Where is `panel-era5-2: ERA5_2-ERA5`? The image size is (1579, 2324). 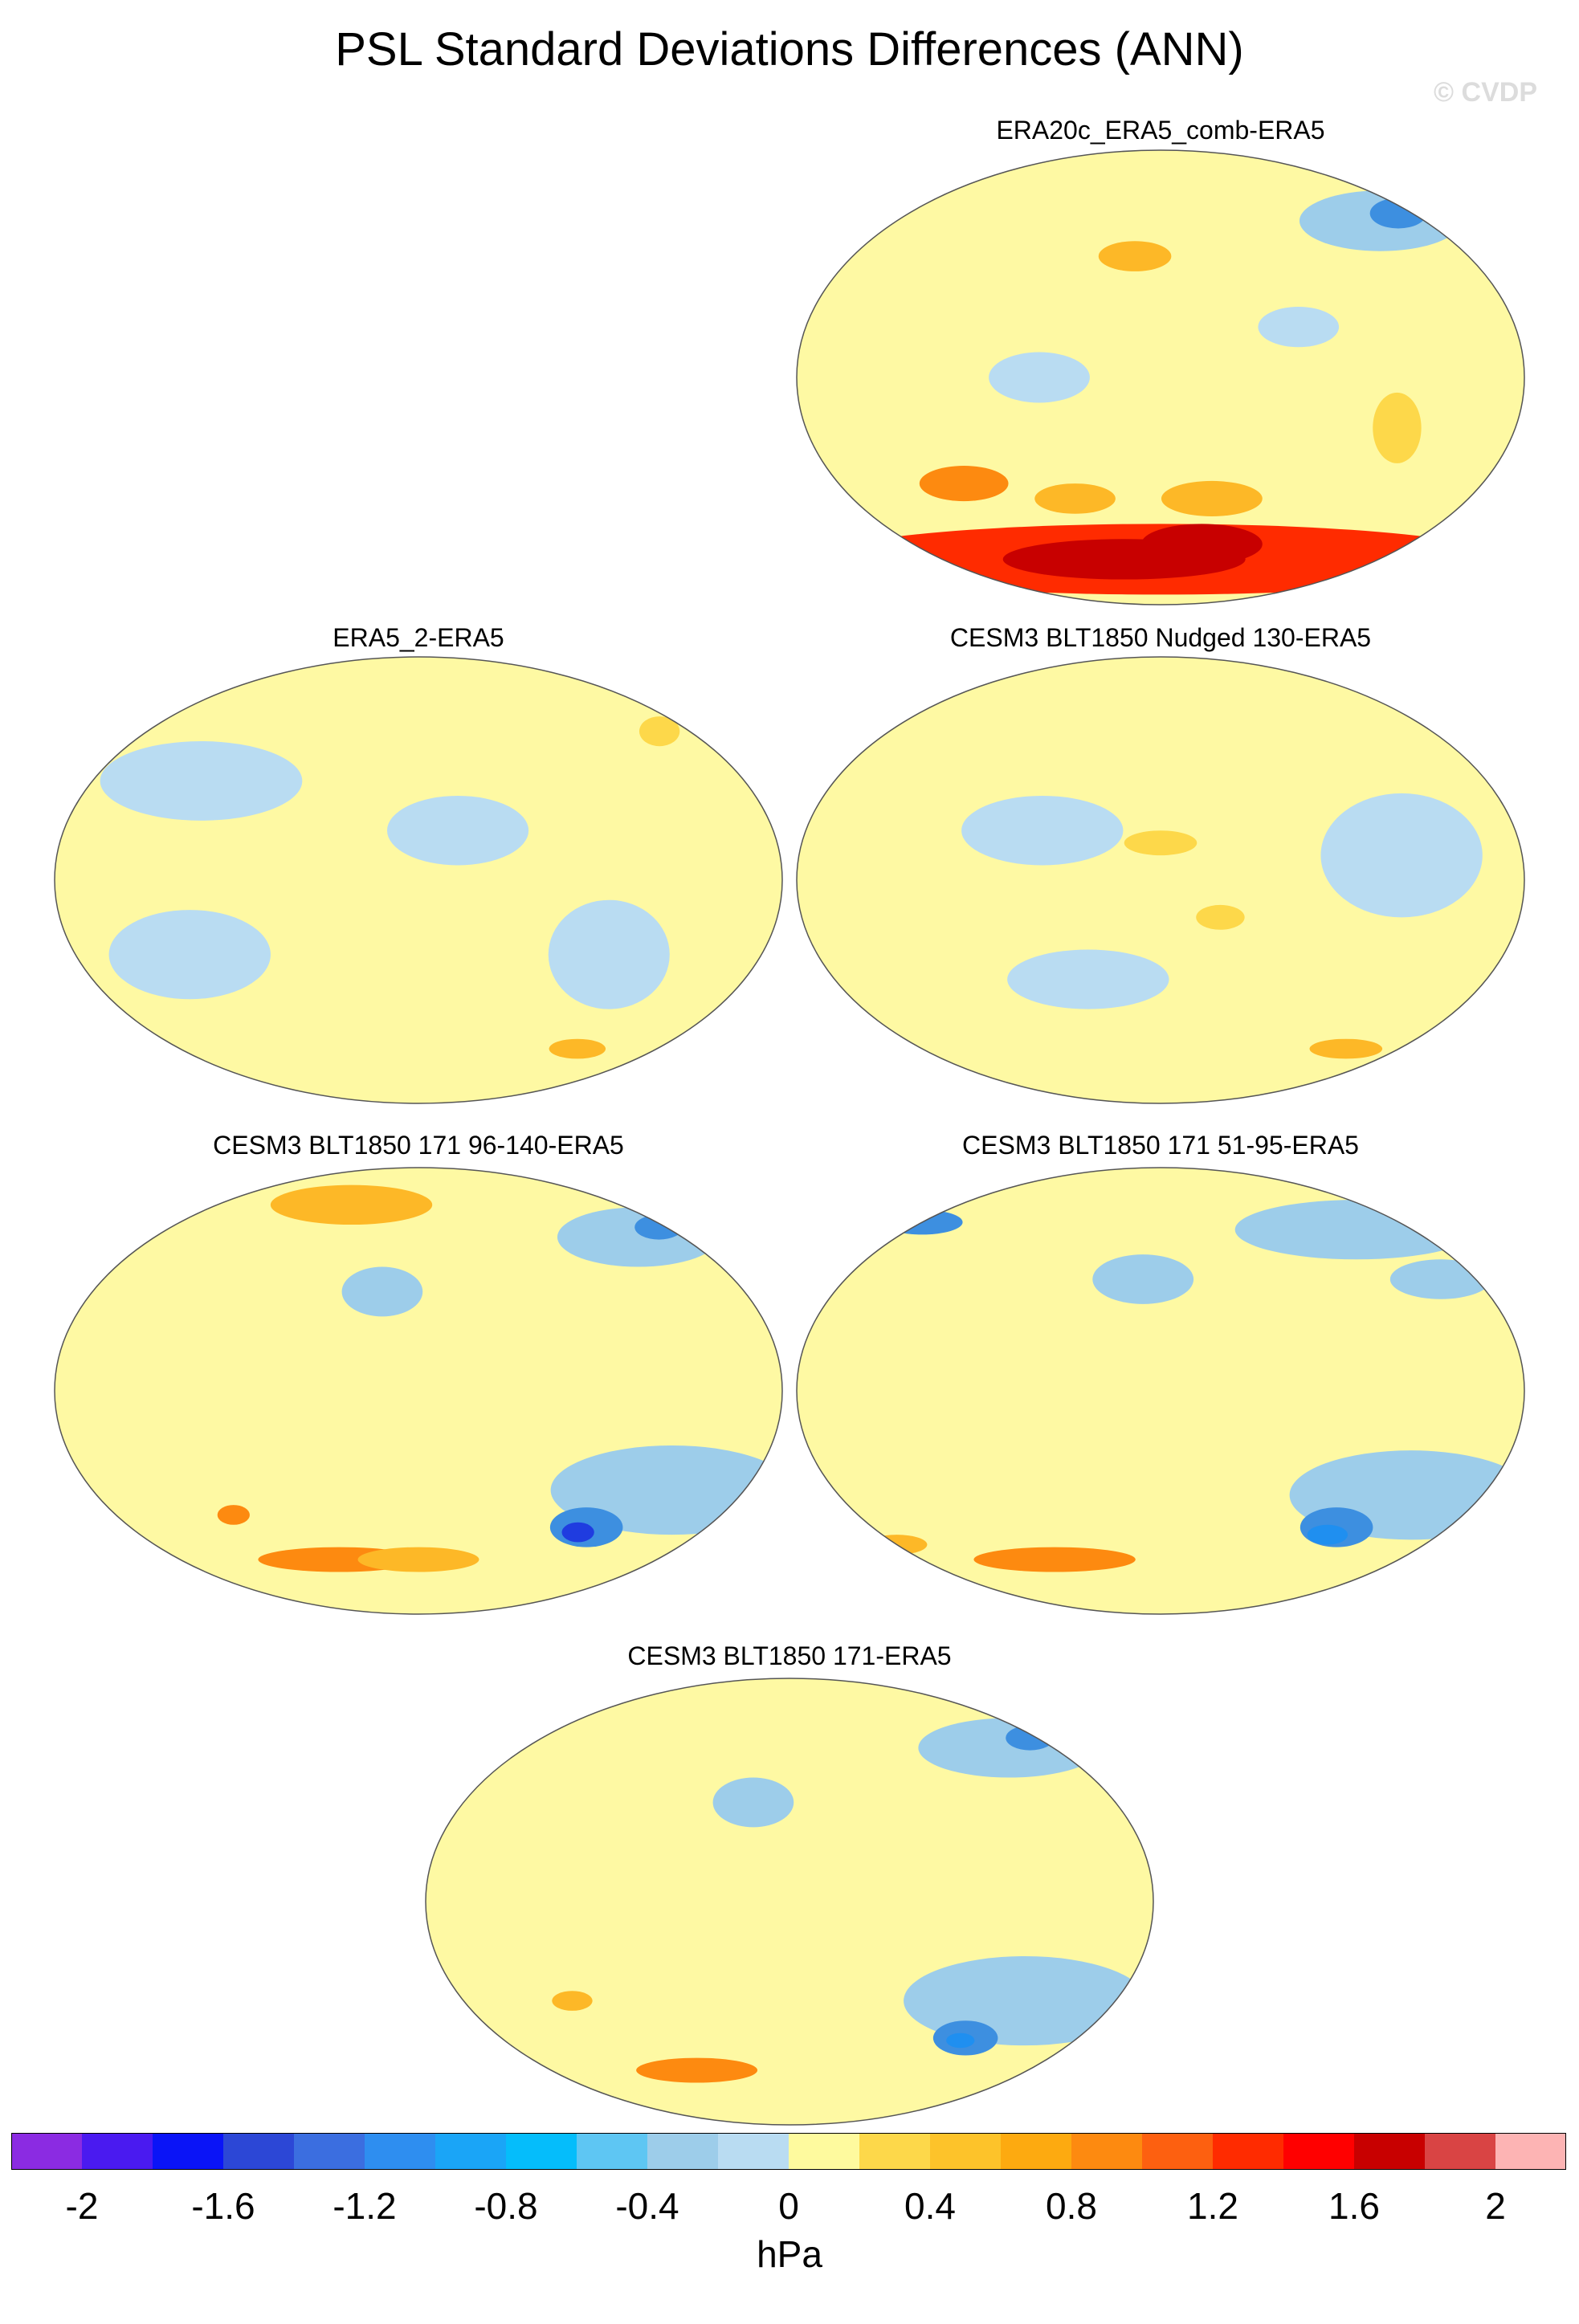 panel-era5-2: ERA5_2-ERA5 is located at coordinates (418, 864).